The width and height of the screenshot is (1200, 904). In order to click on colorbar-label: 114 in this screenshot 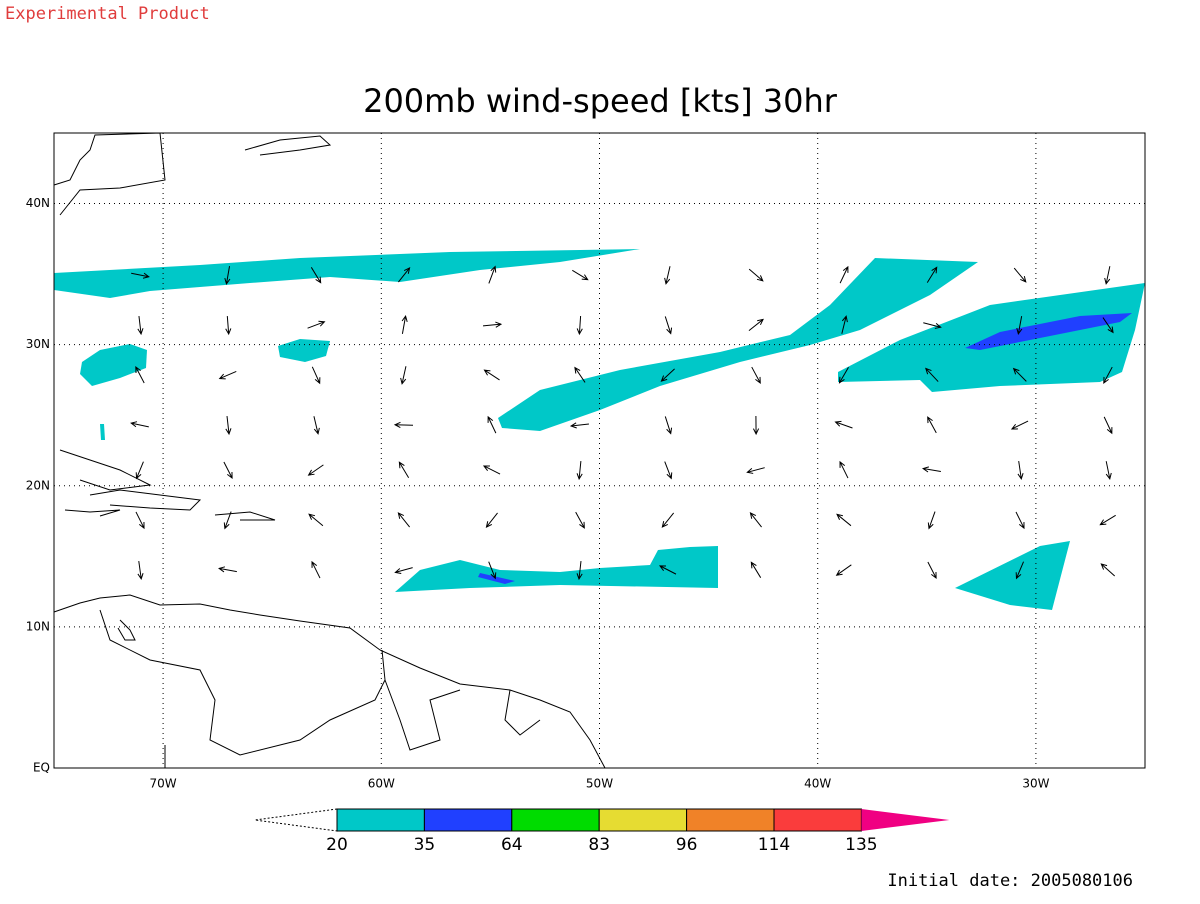, I will do `click(774, 845)`.